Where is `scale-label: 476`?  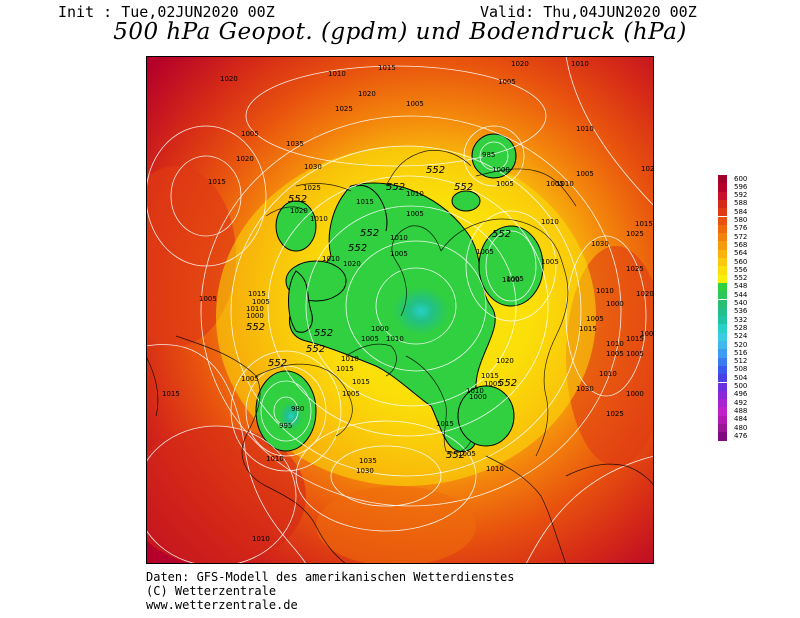
scale-label: 476 is located at coordinates (741, 435).